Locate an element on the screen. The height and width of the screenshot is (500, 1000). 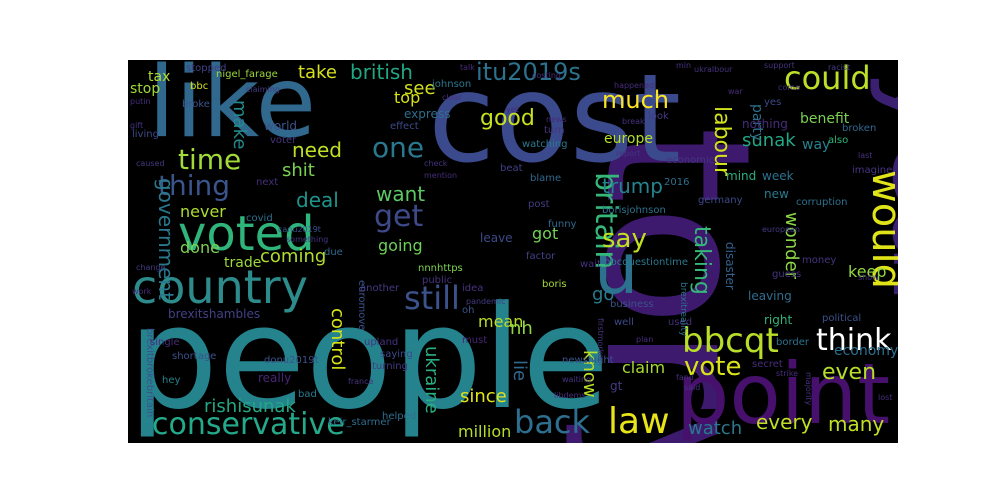
word-week: week is located at coordinates (778, 176).